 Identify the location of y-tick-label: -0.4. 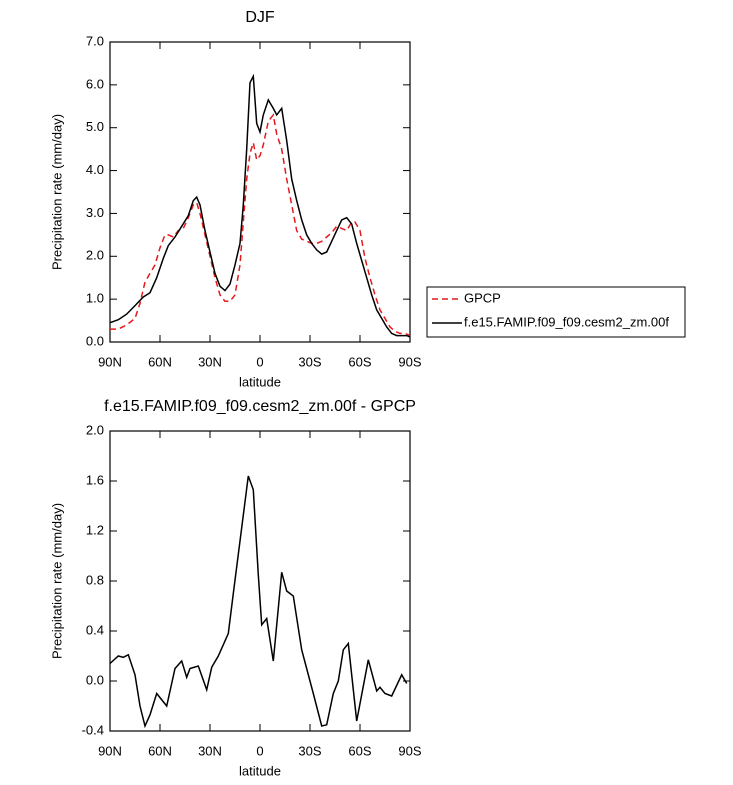
(93, 729).